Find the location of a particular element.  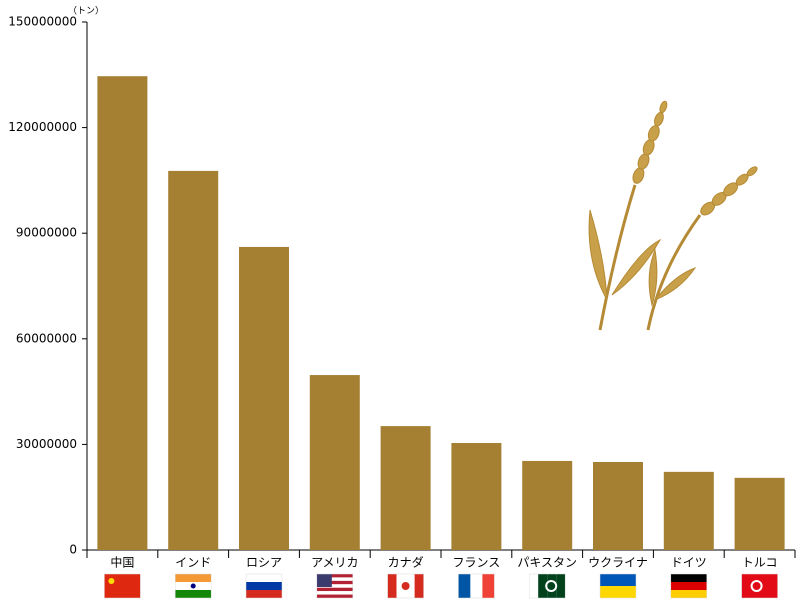

flag-leaf is located at coordinates (405, 586).